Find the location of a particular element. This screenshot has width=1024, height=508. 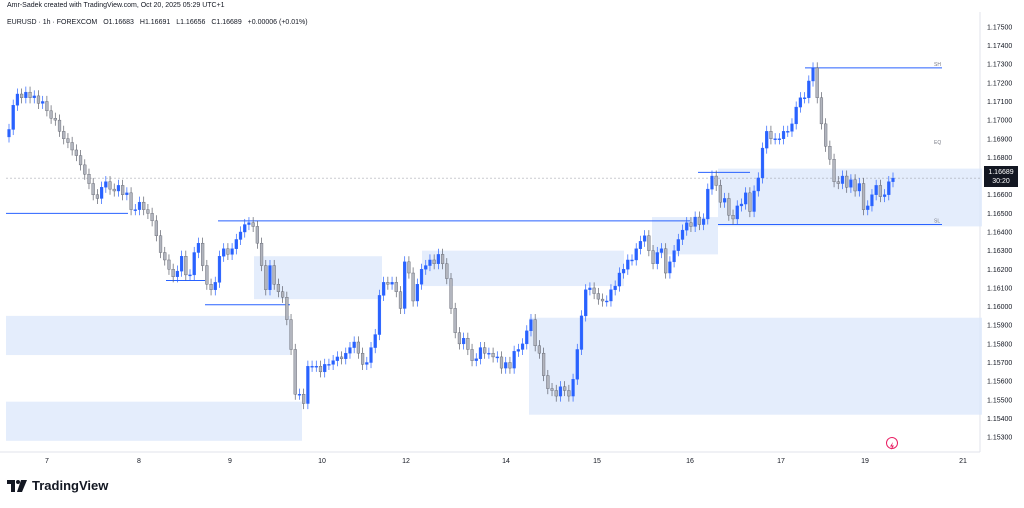

low-value: L1.16656 is located at coordinates (191, 22).